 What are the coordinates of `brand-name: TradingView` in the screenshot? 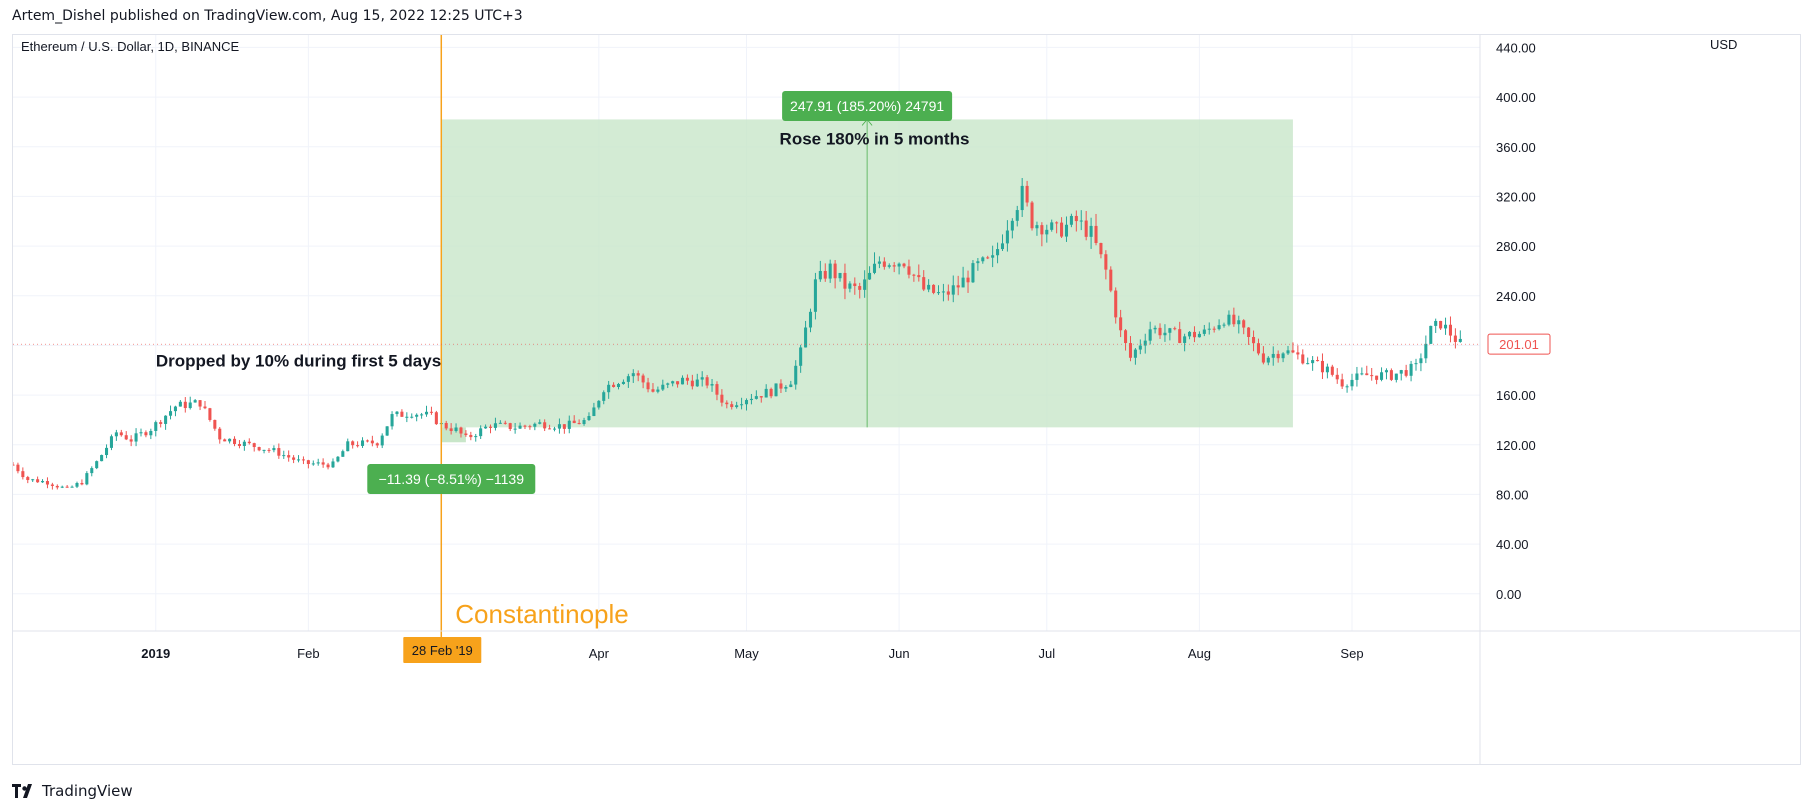 It's located at (87, 791).